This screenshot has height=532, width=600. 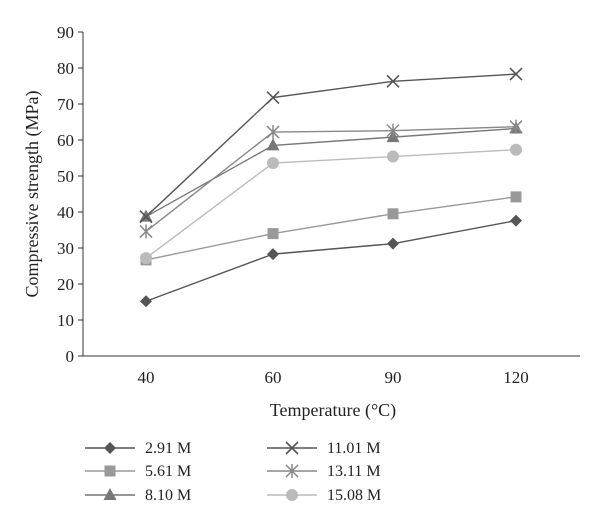 What do you see at coordinates (393, 377) in the screenshot?
I see `x-tick-label: 90` at bounding box center [393, 377].